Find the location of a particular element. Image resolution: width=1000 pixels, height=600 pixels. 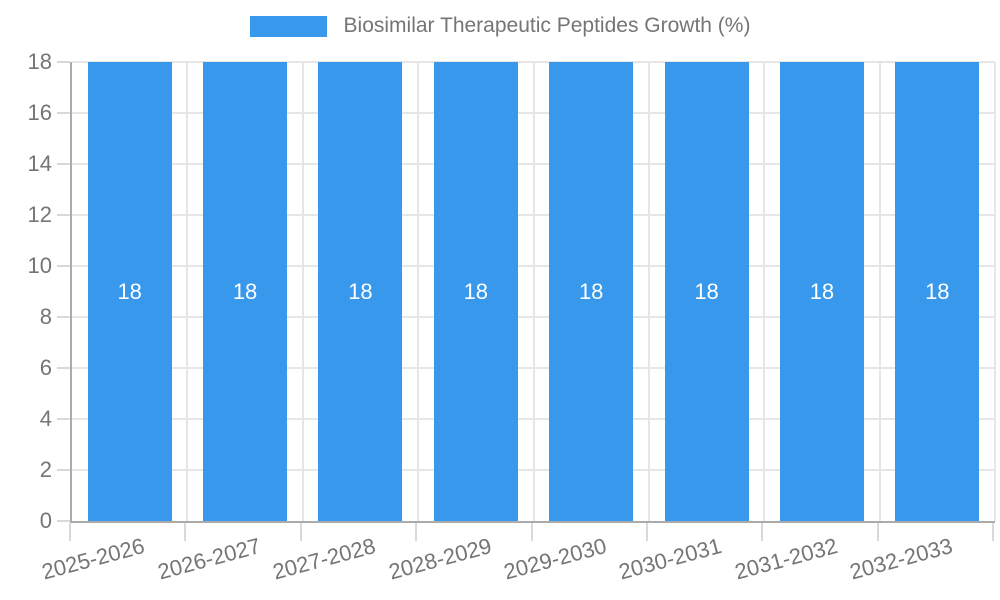

y-tick-label: 4 is located at coordinates (45, 418).